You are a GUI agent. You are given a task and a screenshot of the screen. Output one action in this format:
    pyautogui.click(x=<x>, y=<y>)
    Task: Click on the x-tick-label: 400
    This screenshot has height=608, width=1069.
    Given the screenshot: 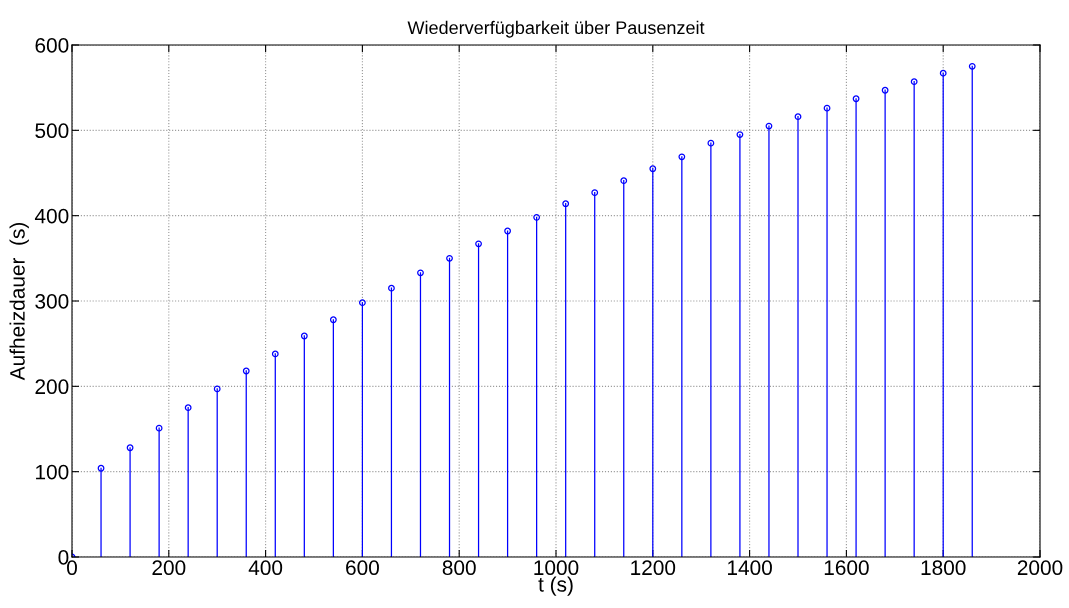 What is the action you would take?
    pyautogui.click(x=265, y=568)
    